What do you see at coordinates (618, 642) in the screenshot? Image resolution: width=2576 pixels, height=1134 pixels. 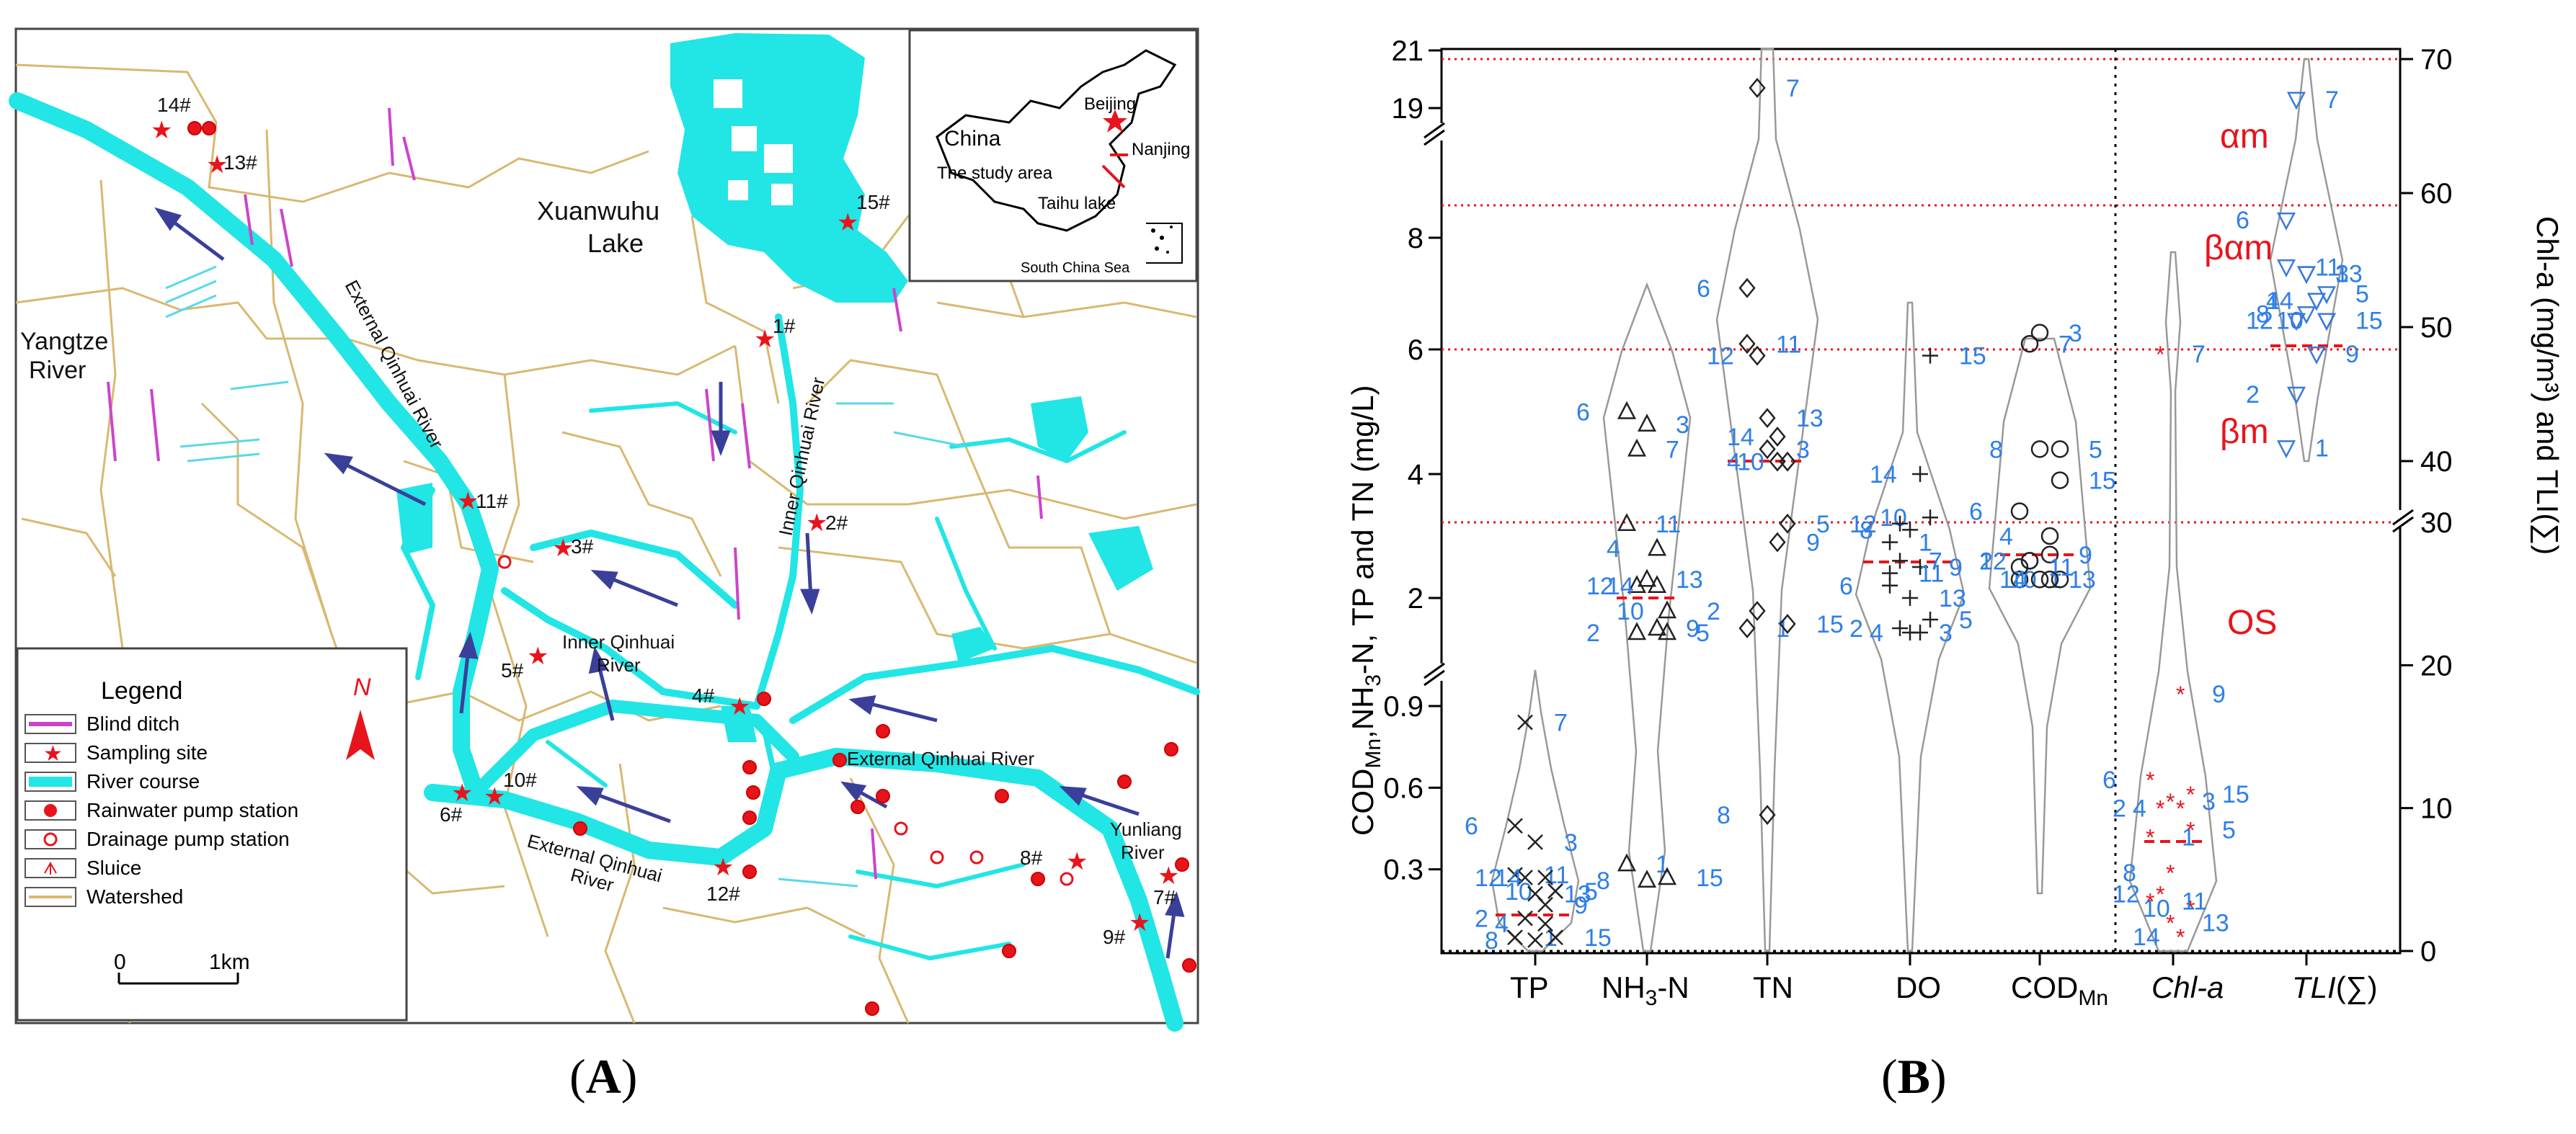 I see `label-inner-qinhuai: Inner Qinhuai` at bounding box center [618, 642].